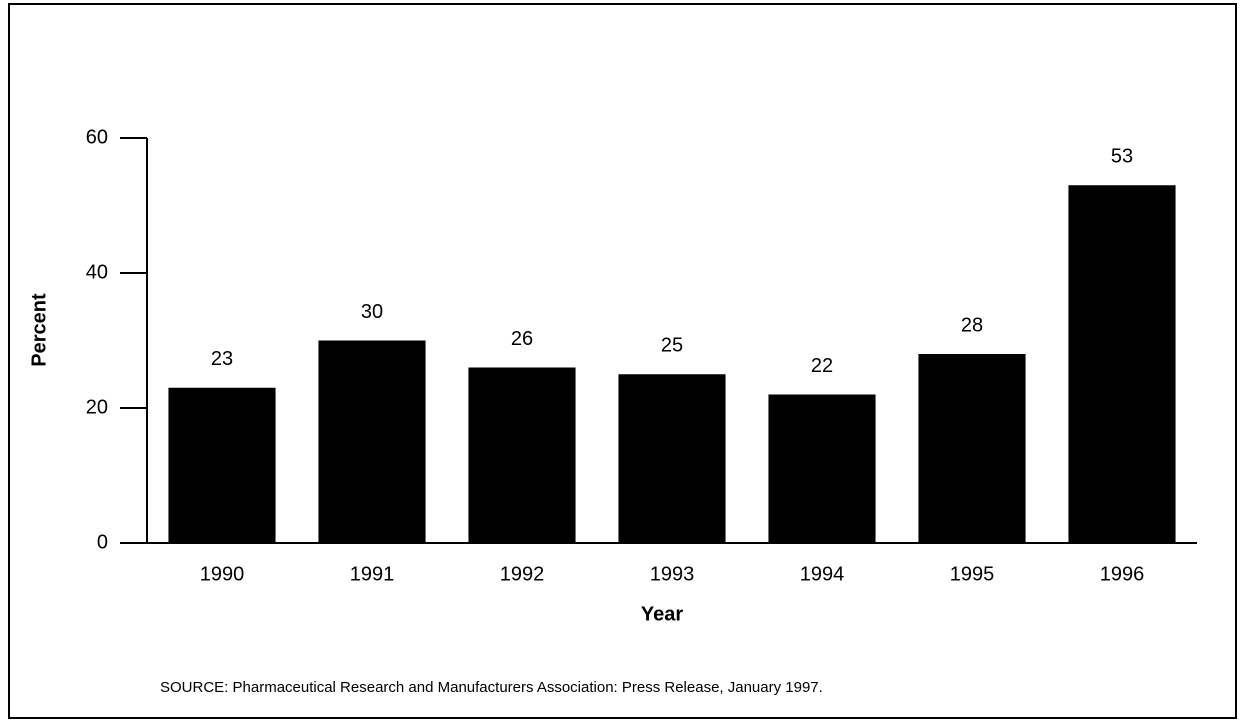 This screenshot has width=1244, height=723. What do you see at coordinates (662, 614) in the screenshot?
I see `x-axis-label: Year` at bounding box center [662, 614].